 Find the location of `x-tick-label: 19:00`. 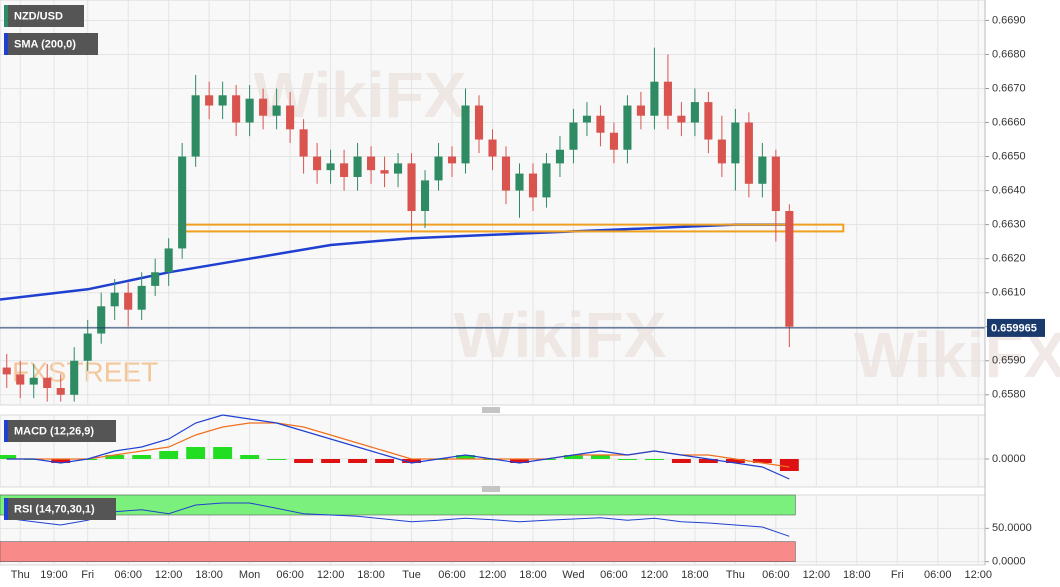

x-tick-label: 19:00 is located at coordinates (54, 575).